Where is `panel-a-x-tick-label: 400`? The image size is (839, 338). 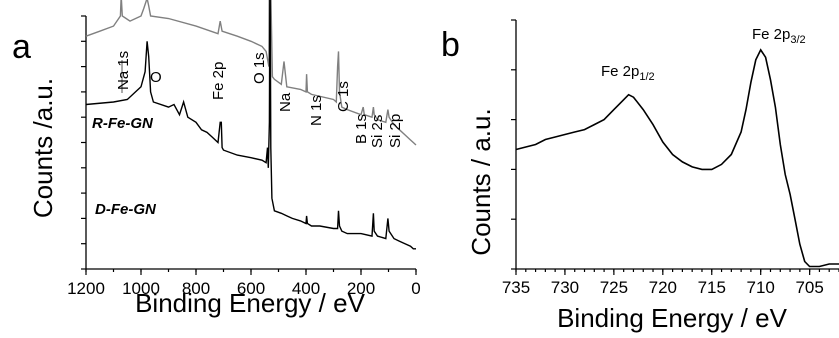
panel-a-x-tick-label: 400 is located at coordinates (306, 288).